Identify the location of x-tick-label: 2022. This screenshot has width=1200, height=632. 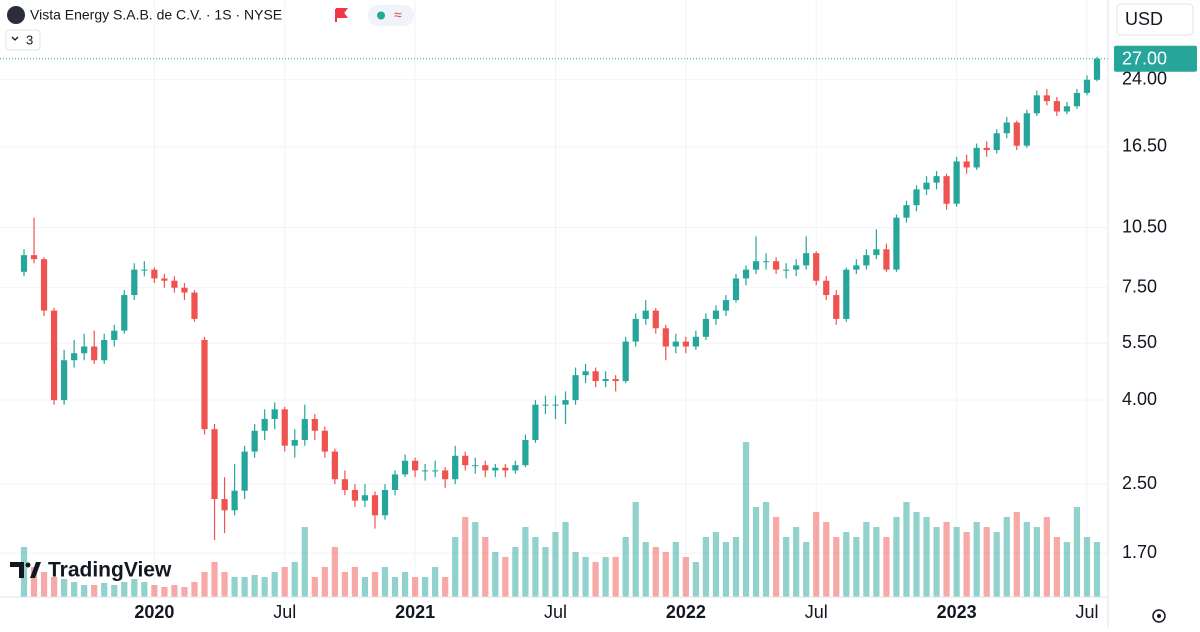
(686, 612).